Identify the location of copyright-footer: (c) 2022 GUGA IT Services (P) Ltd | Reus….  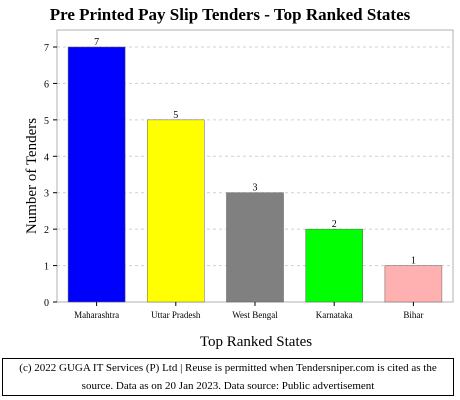
(228, 377).